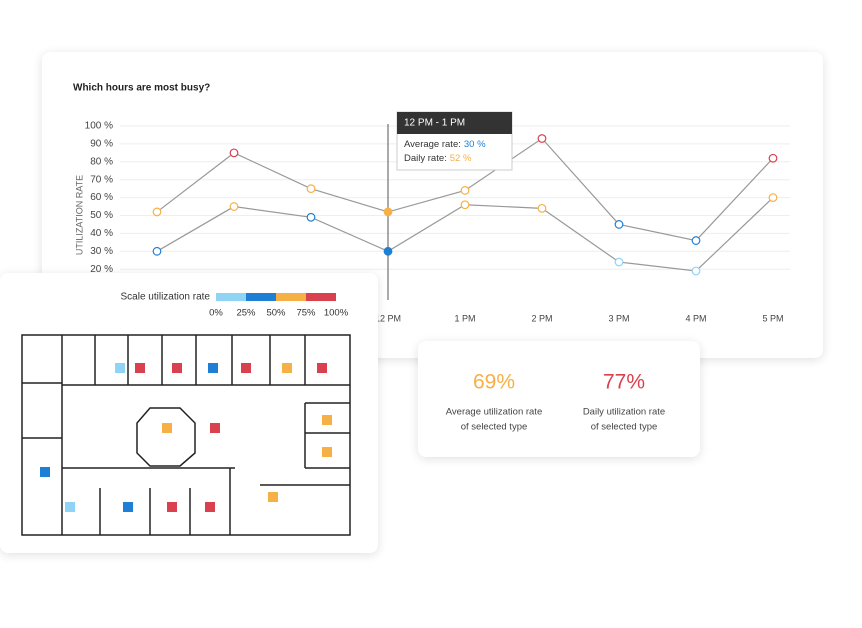 Image resolution: width=862 pixels, height=628 pixels. Describe the element at coordinates (464, 318) in the screenshot. I see `x-tick-label: 1 PM` at that location.